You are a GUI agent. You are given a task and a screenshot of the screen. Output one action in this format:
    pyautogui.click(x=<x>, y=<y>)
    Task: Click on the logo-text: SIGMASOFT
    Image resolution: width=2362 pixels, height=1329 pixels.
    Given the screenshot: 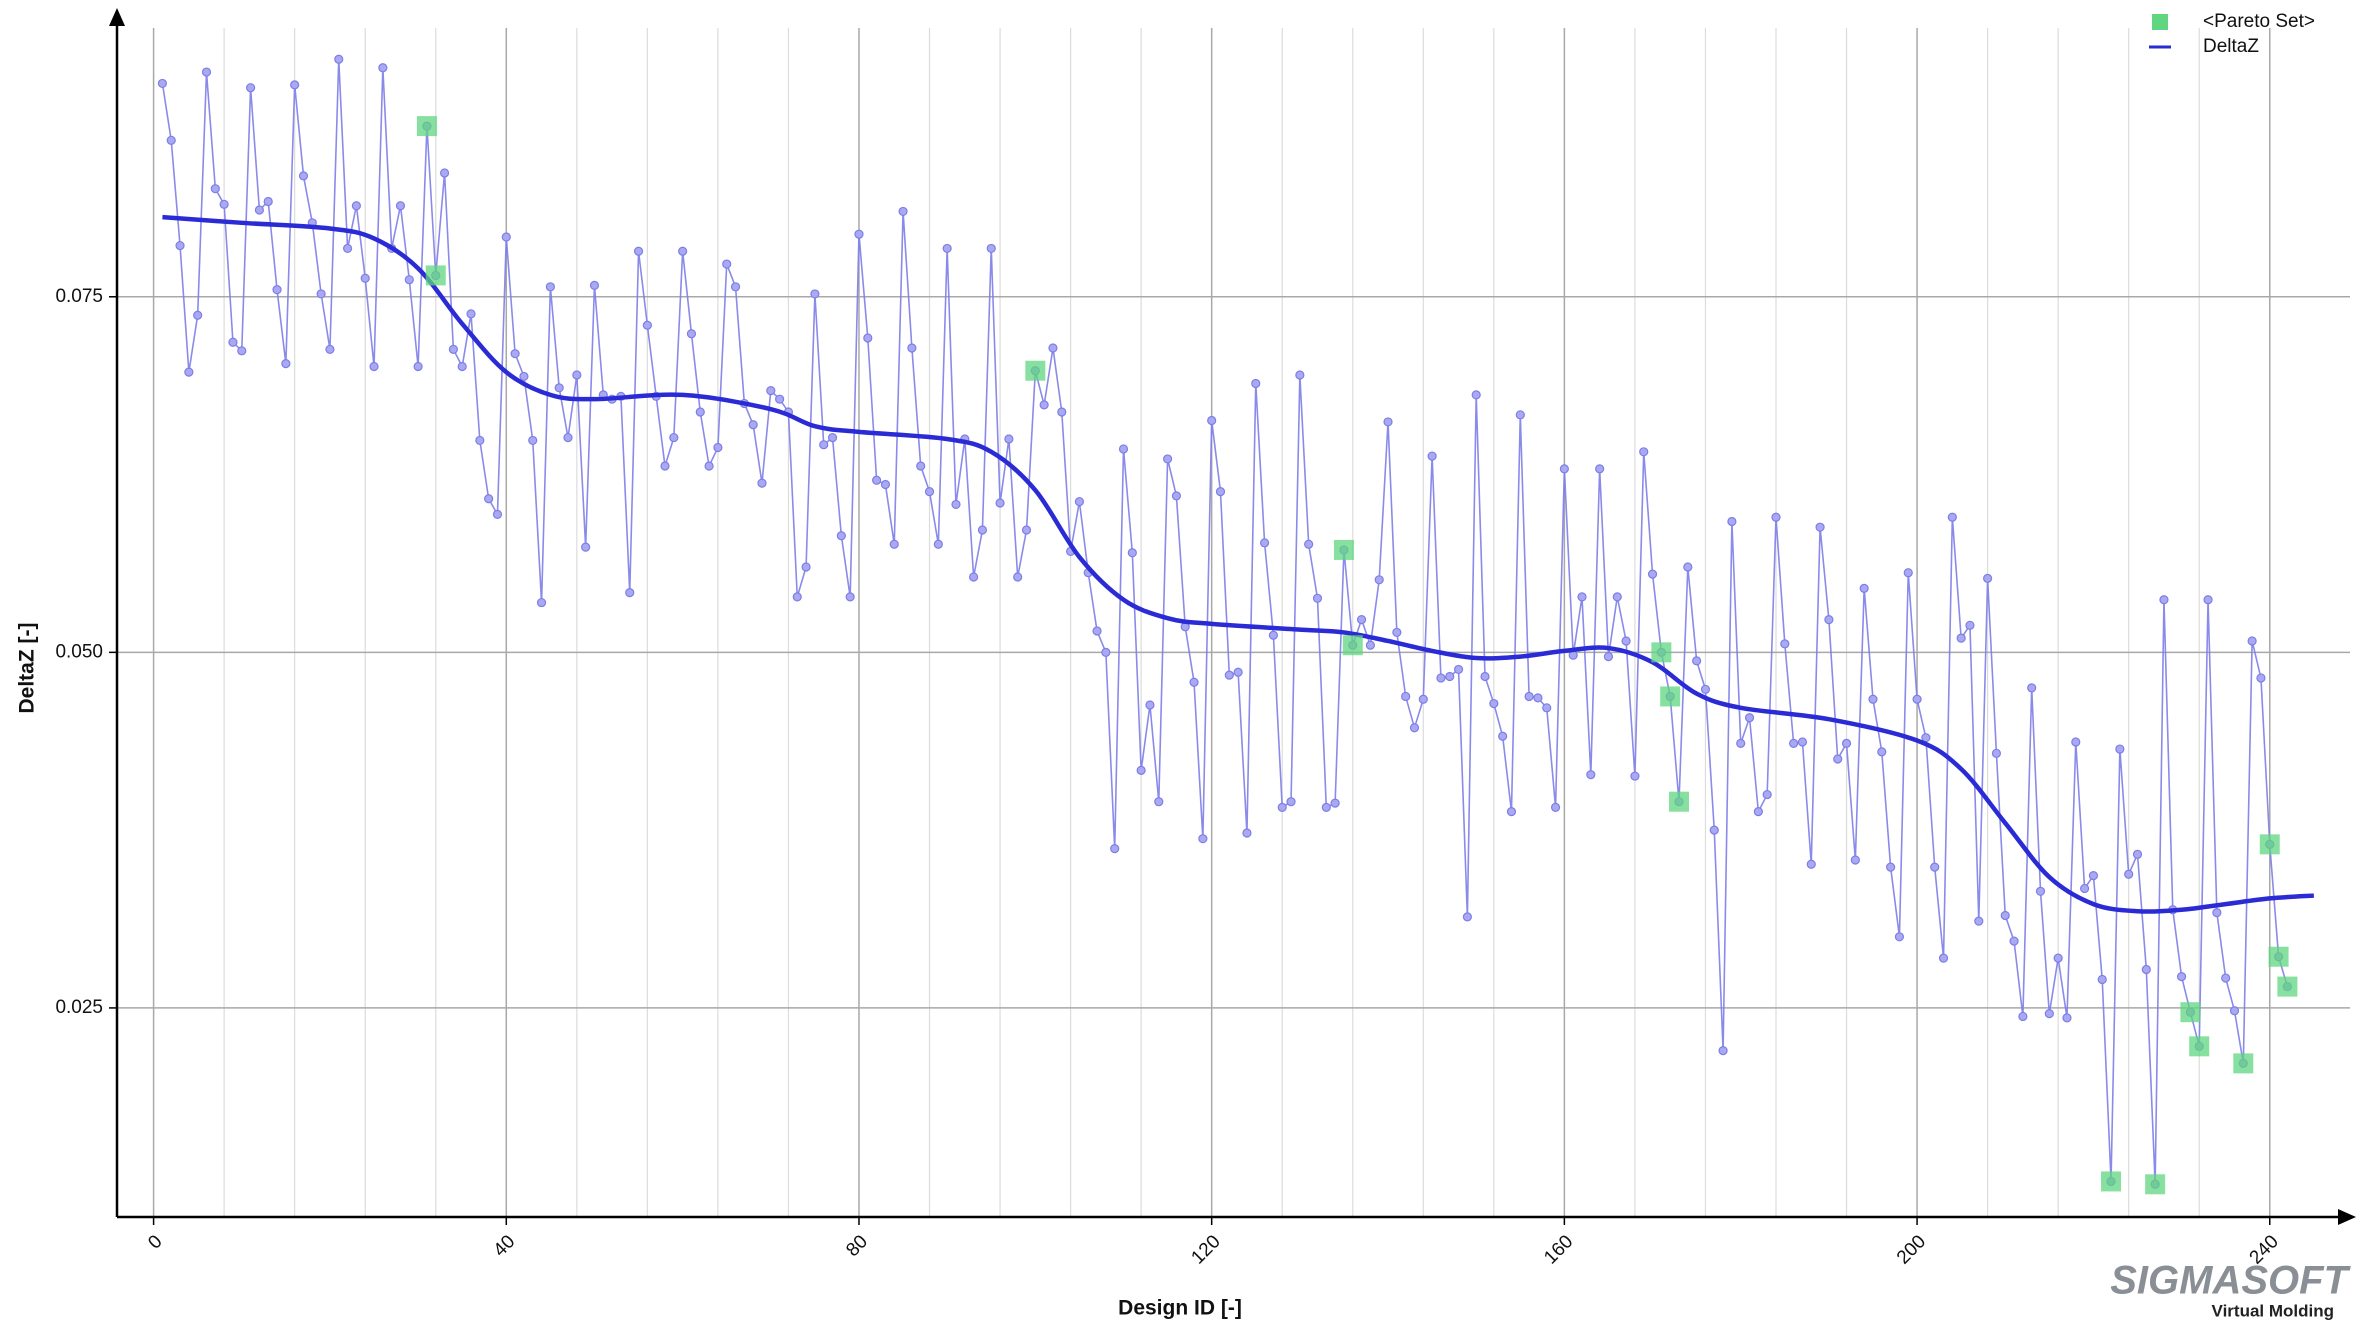 What is the action you would take?
    pyautogui.click(x=2230, y=1281)
    